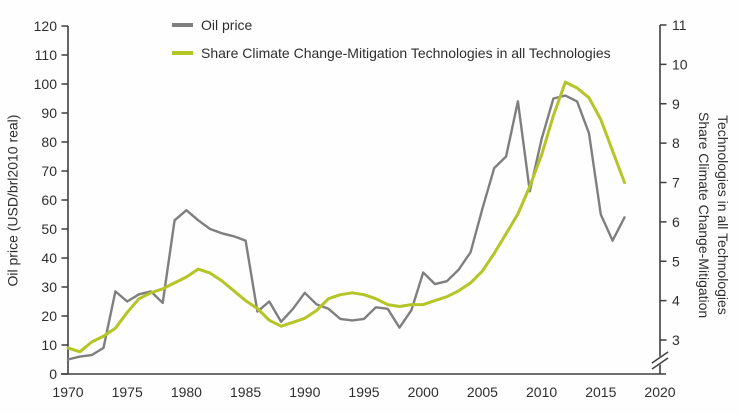  I want to click on left-axis-tick-label: 40, so click(49, 258).